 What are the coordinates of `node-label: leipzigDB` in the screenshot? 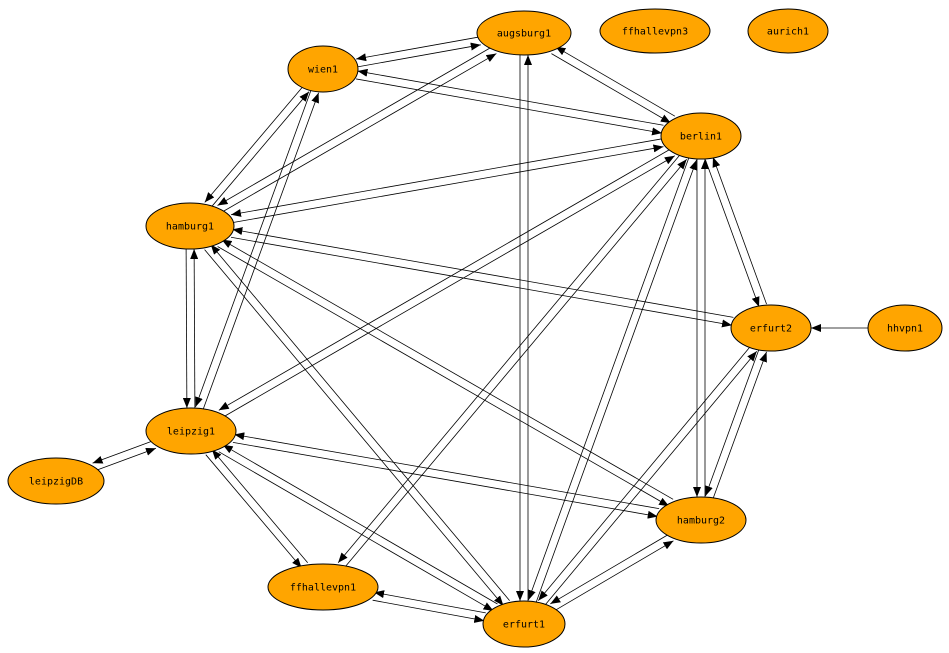 It's located at (56, 482).